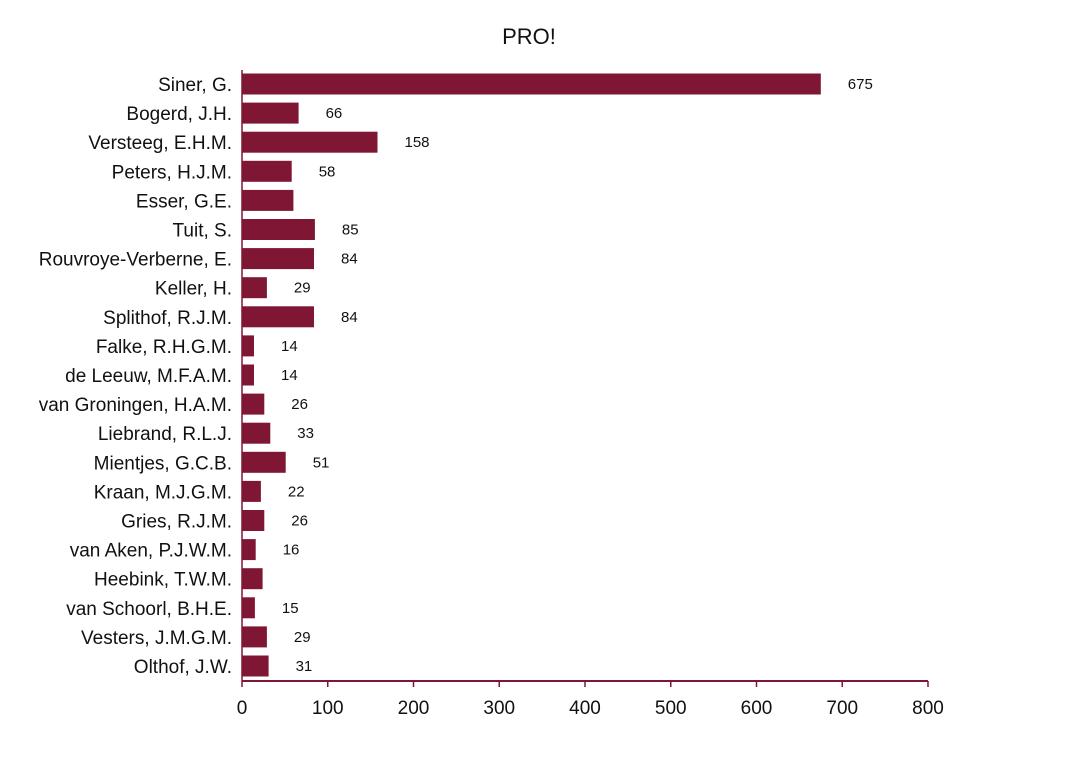  I want to click on category-label: Bogerd, J.H., so click(179, 114).